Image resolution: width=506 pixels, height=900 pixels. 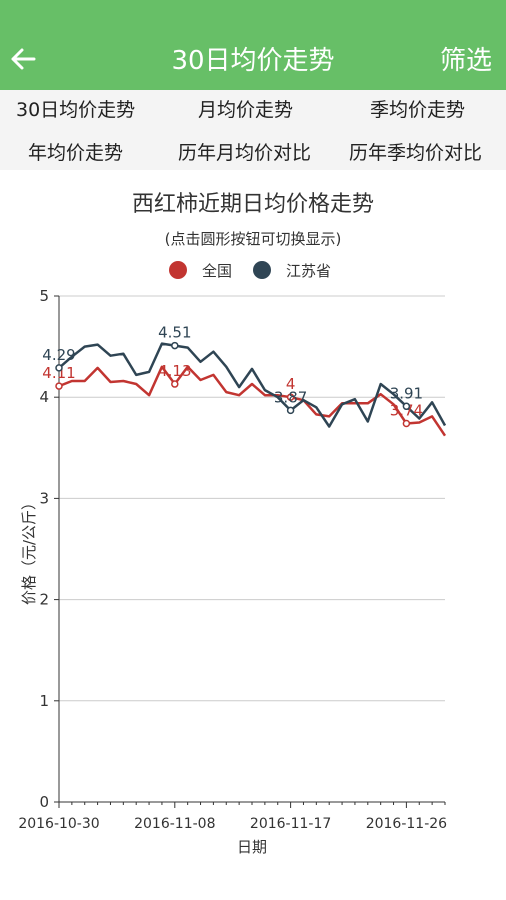 I want to click on tab-monthly-trend: 月均价走势, so click(x=246, y=110).